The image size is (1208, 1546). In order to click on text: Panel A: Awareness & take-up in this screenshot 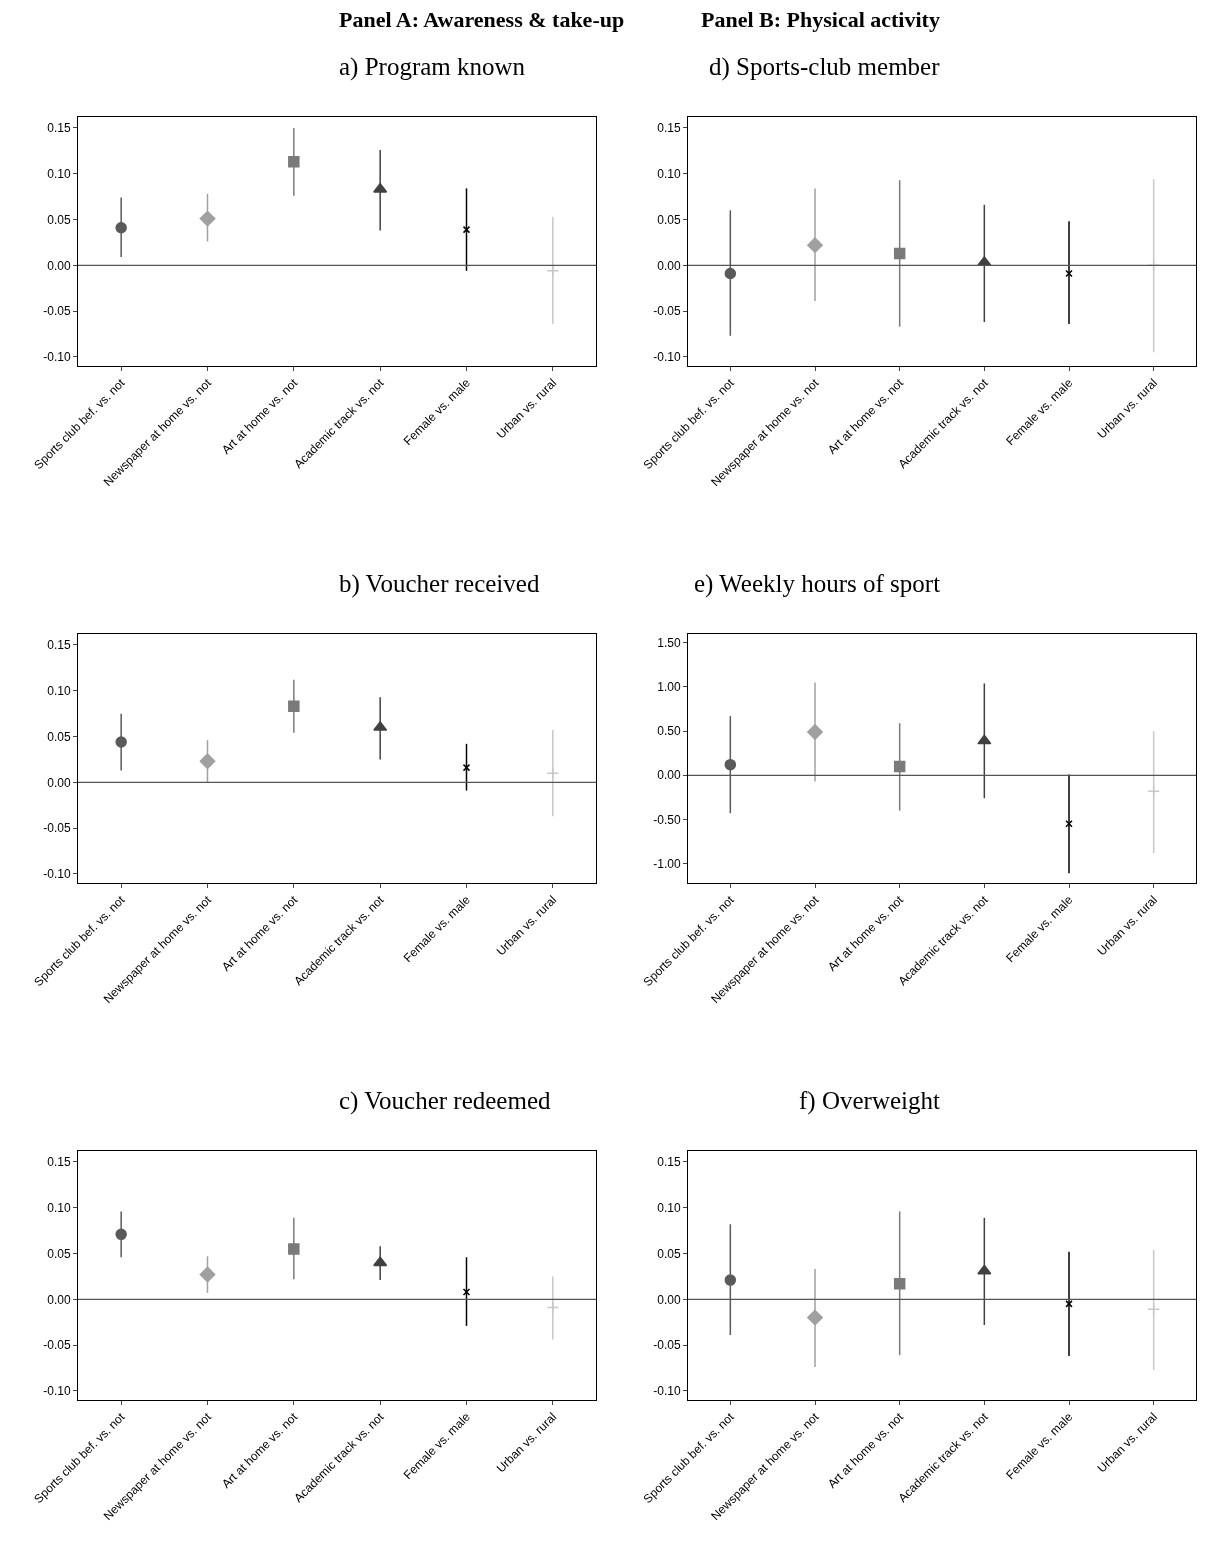, I will do `click(482, 19)`.